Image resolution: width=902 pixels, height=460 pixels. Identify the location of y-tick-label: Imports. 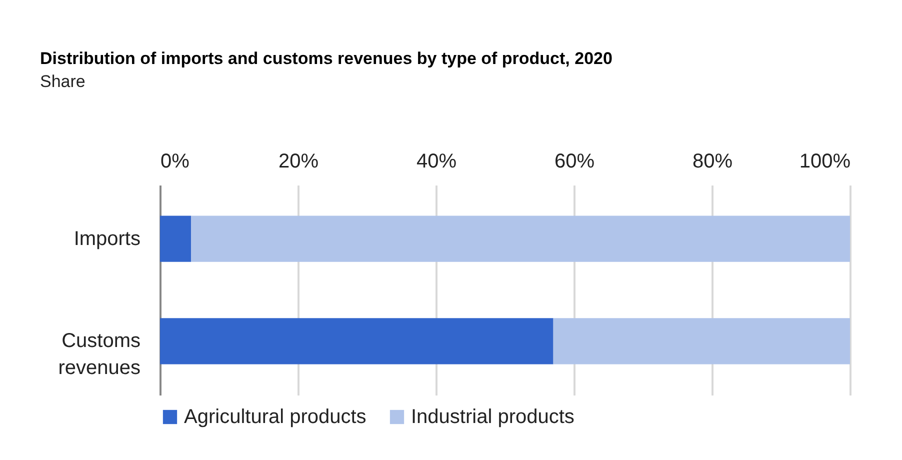
(107, 239).